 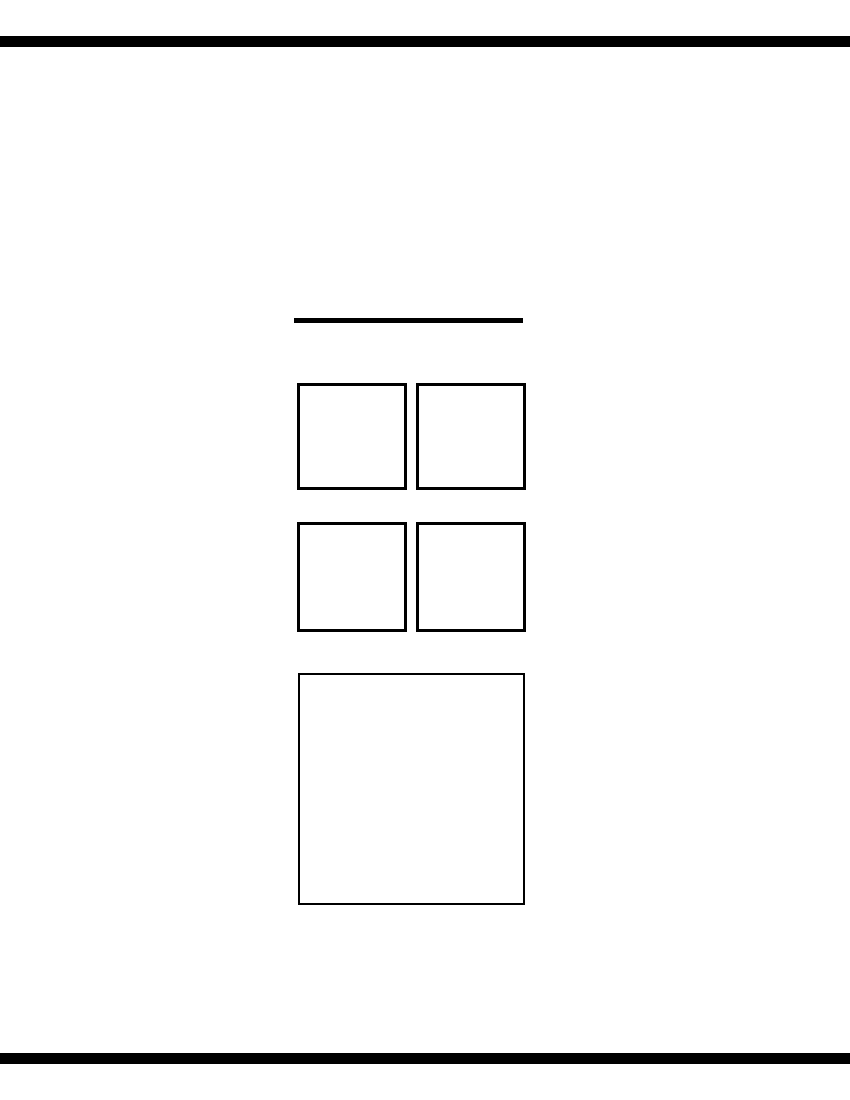 I want to click on time-axis, so click(x=408, y=320).